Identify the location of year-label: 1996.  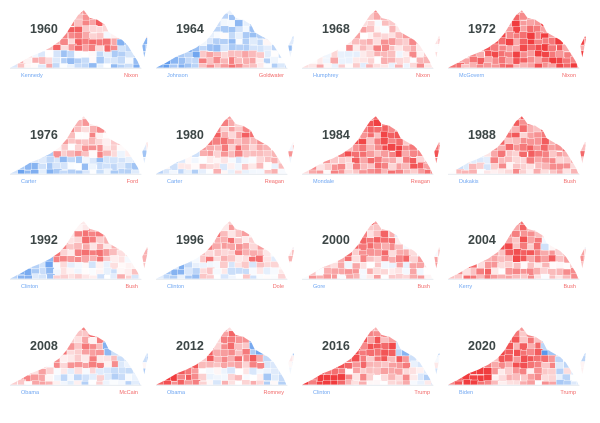
(190, 240).